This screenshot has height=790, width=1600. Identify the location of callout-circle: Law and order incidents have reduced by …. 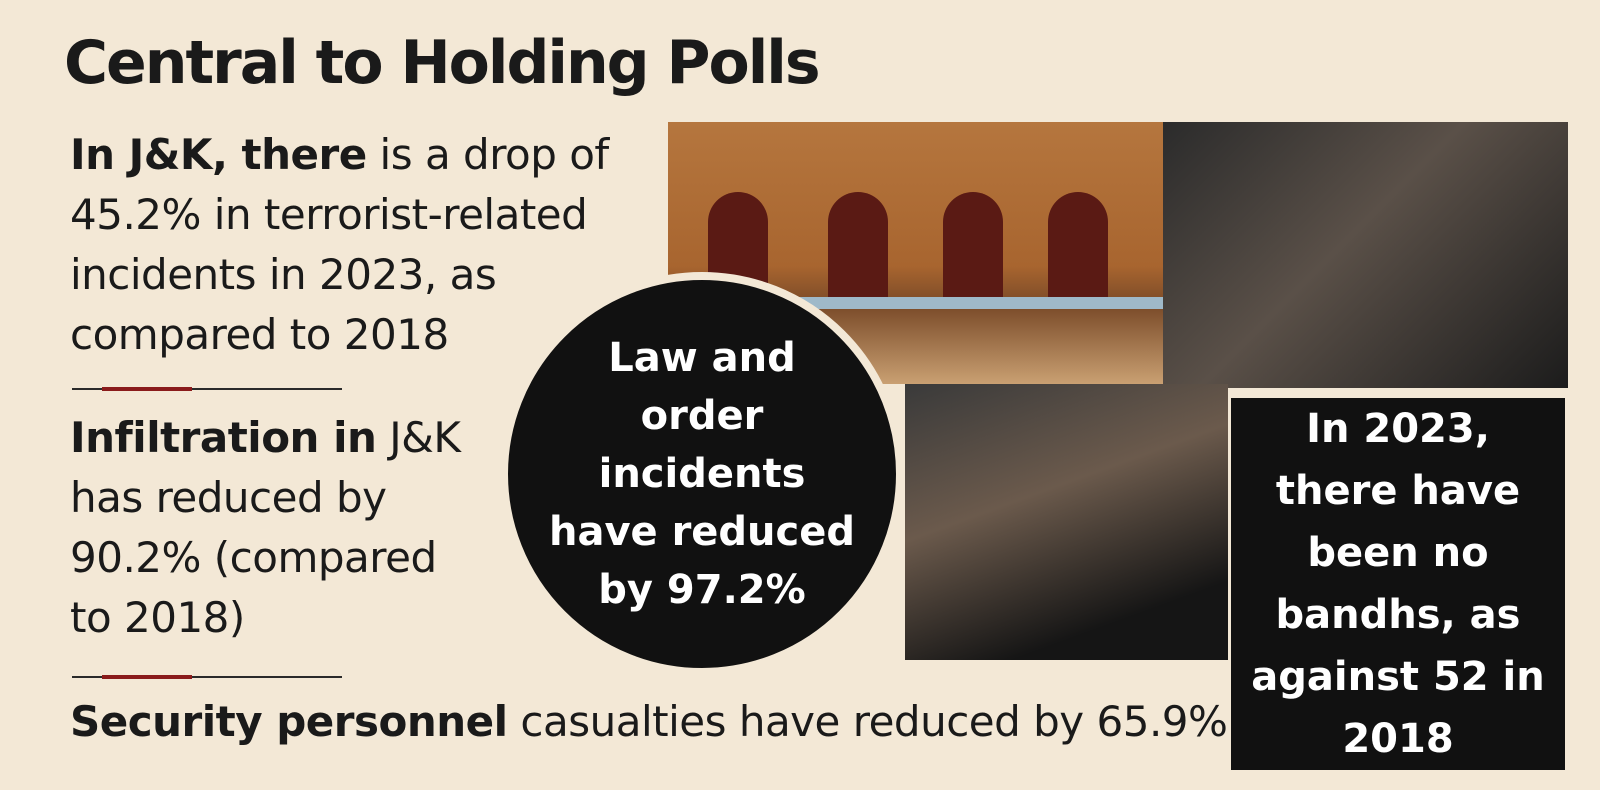
(702, 474).